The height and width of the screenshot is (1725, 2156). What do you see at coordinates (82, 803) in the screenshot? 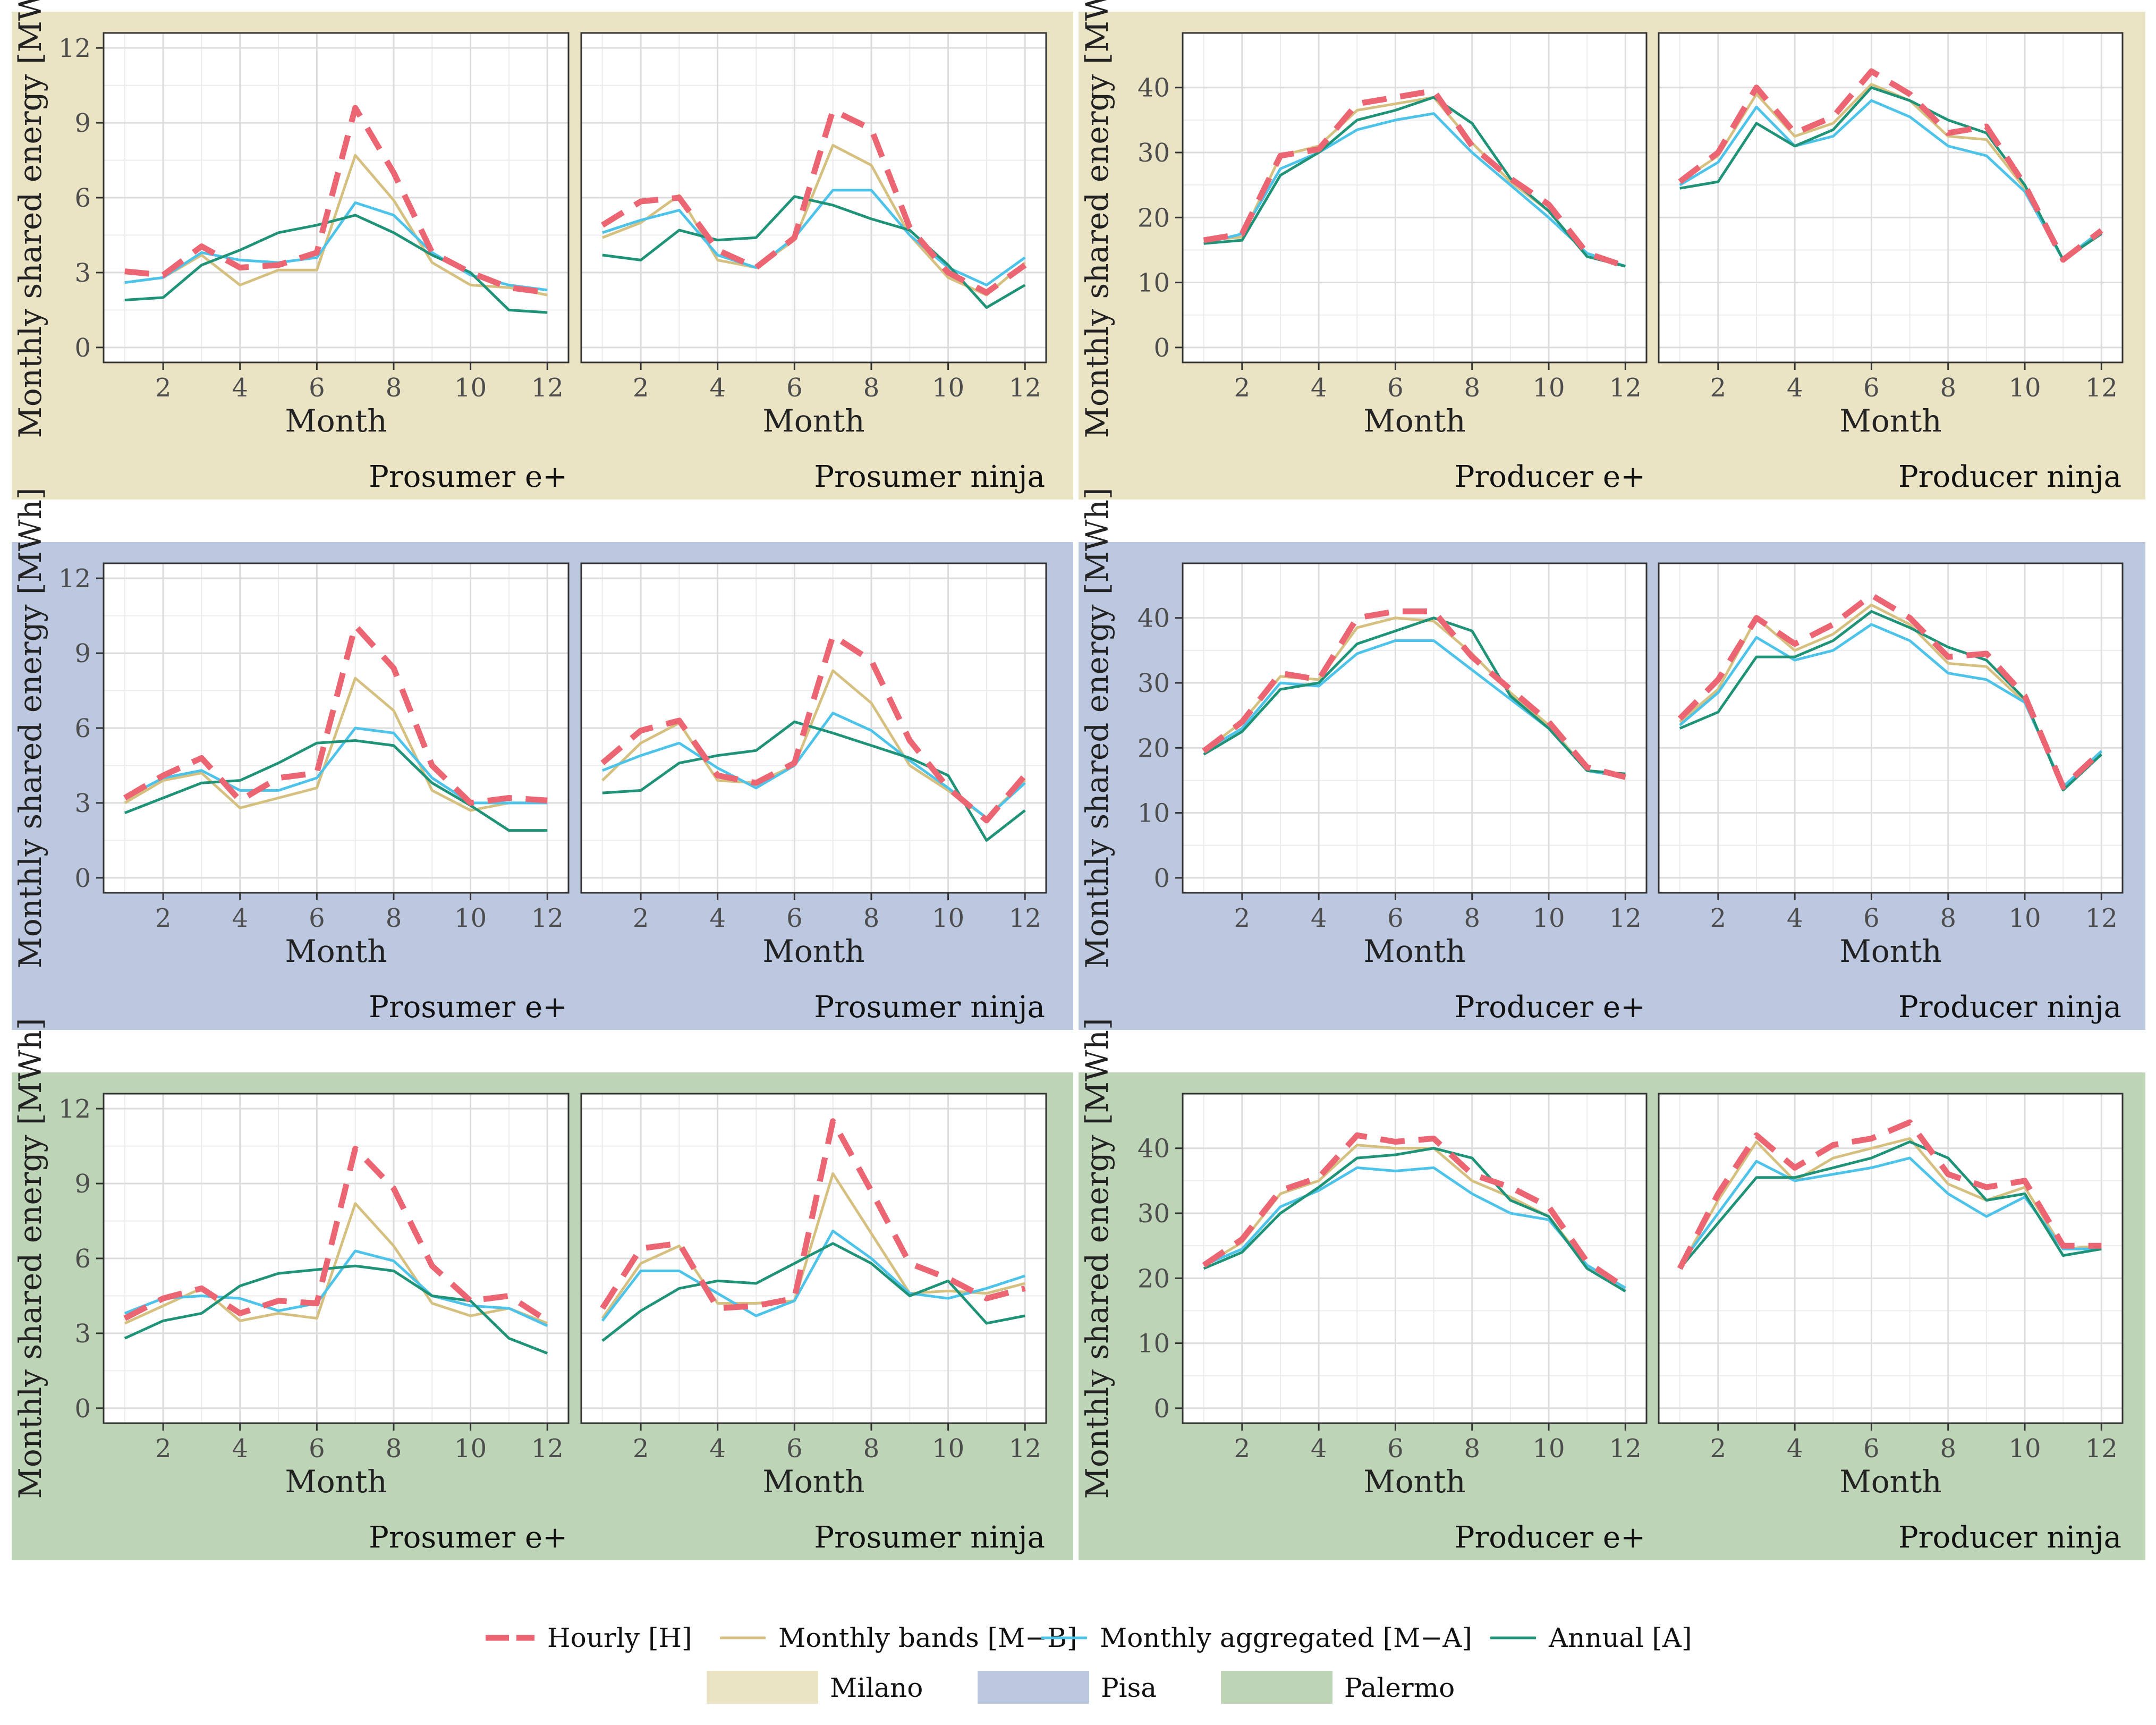
I see `y-tick-label: 3` at bounding box center [82, 803].